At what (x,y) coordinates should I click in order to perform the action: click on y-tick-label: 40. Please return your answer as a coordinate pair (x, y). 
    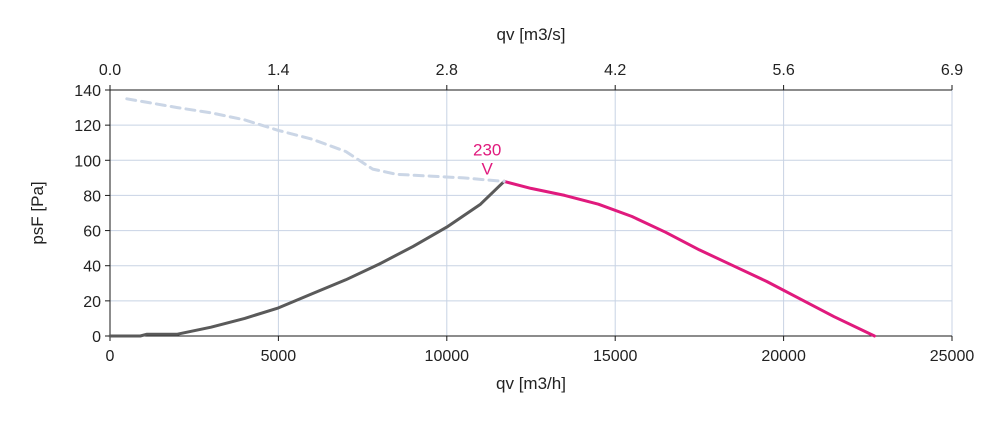
    Looking at the image, I should click on (92, 267).